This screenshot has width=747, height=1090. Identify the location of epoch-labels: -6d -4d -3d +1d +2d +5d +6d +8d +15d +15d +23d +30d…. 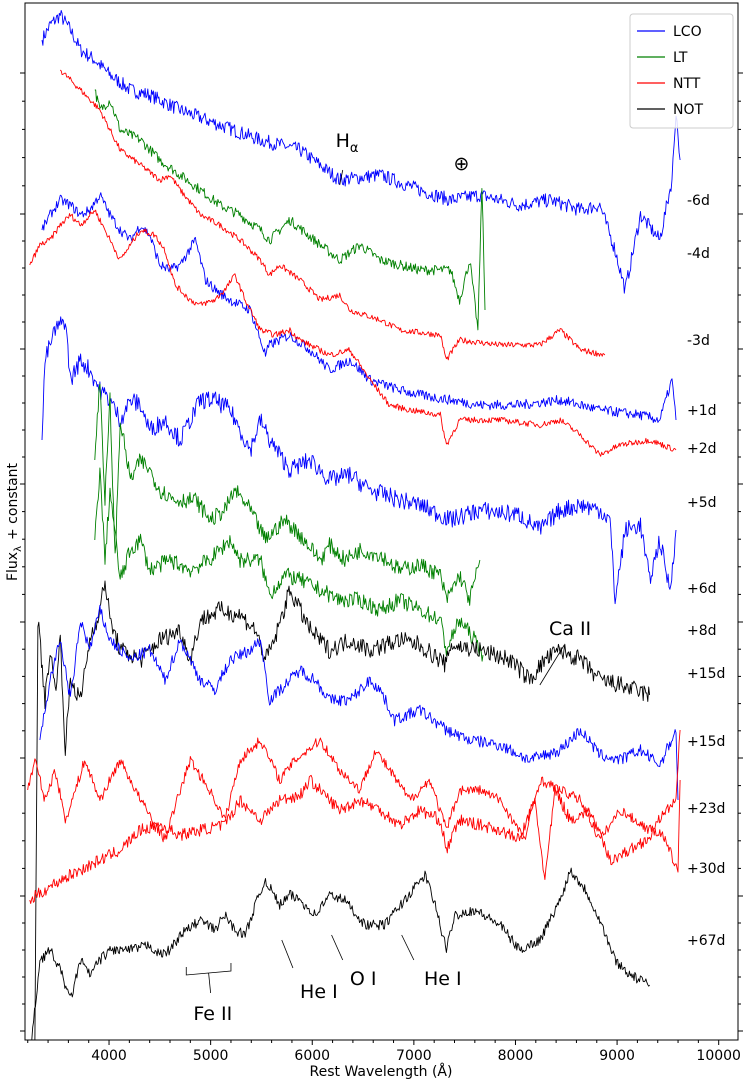
(706, 571).